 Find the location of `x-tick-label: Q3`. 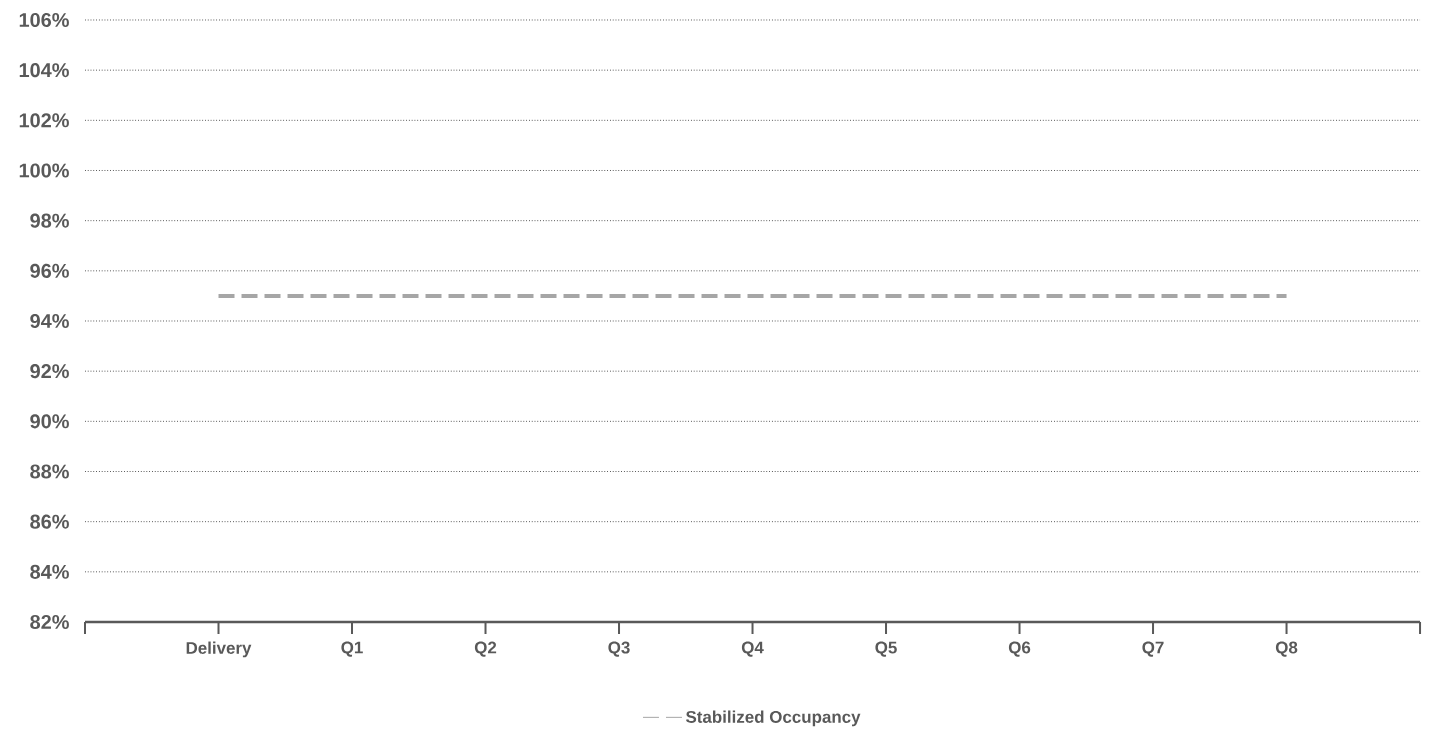

x-tick-label: Q3 is located at coordinates (619, 649).